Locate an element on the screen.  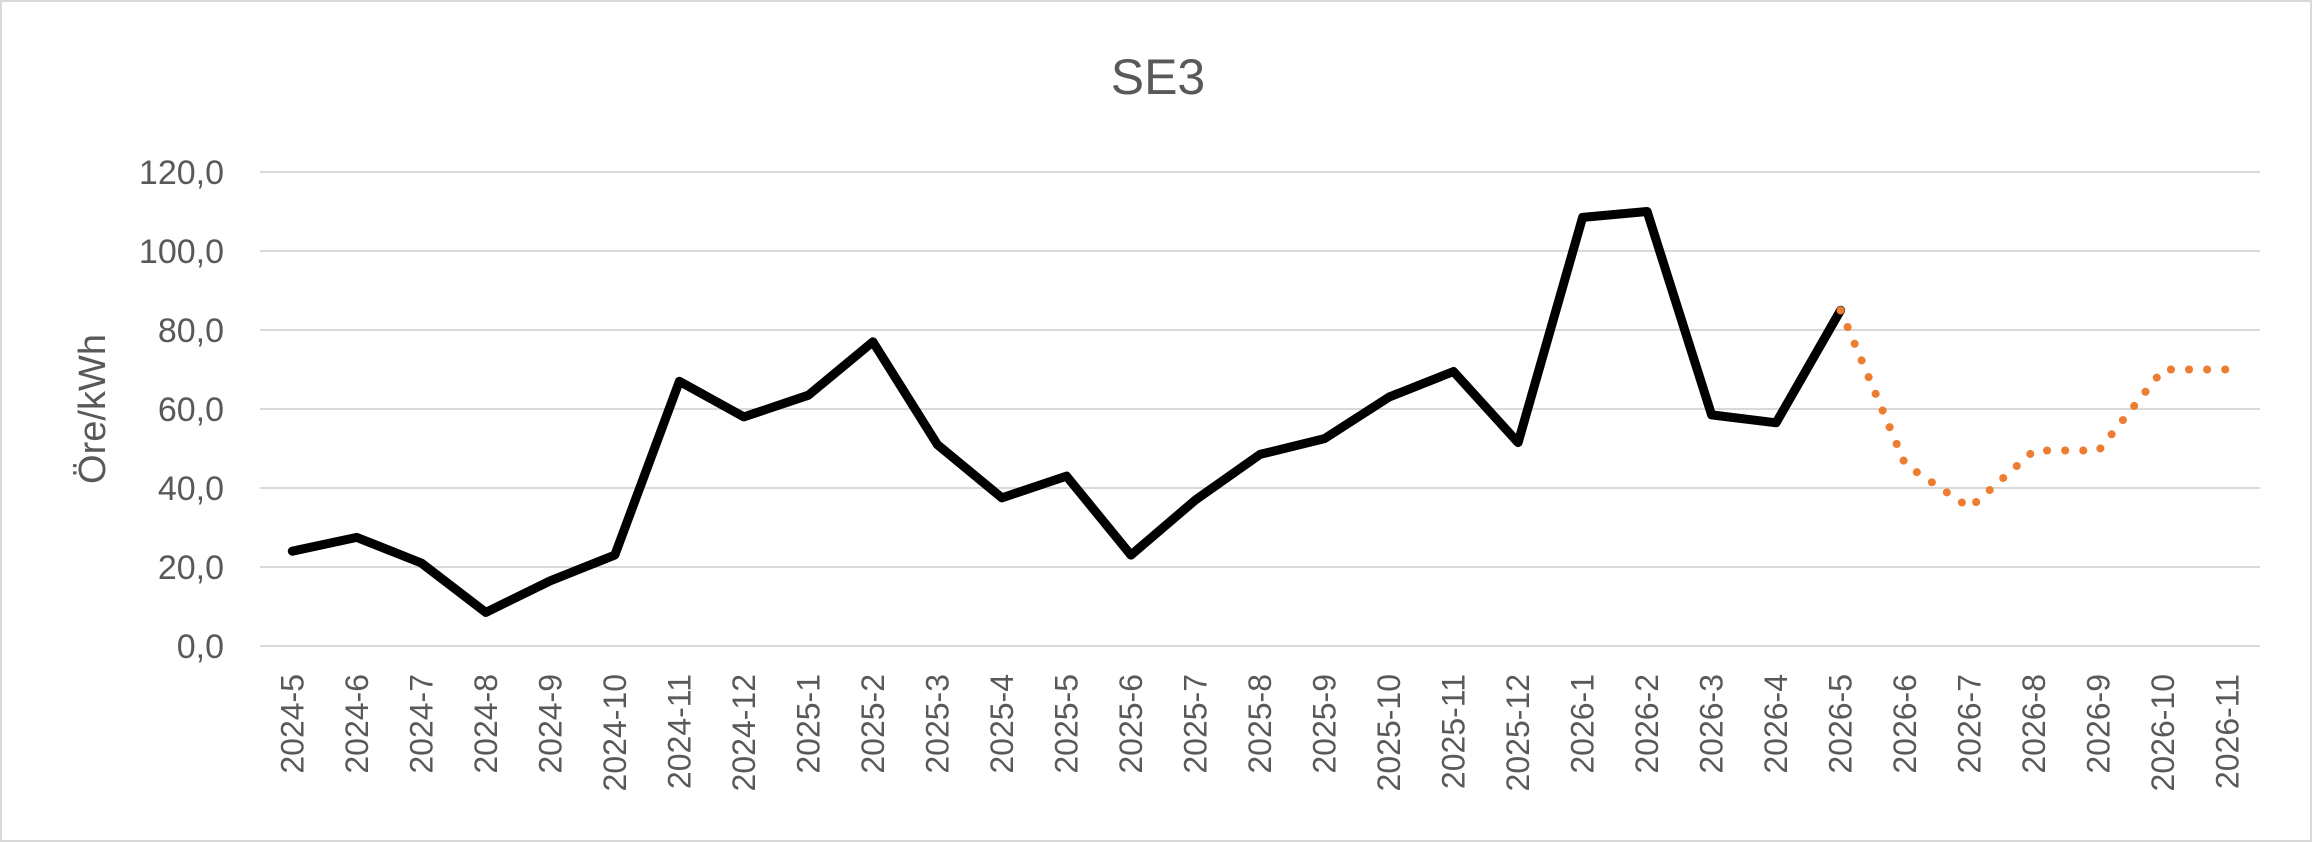
x-tick-label: 2026-8 is located at coordinates (2034, 724).